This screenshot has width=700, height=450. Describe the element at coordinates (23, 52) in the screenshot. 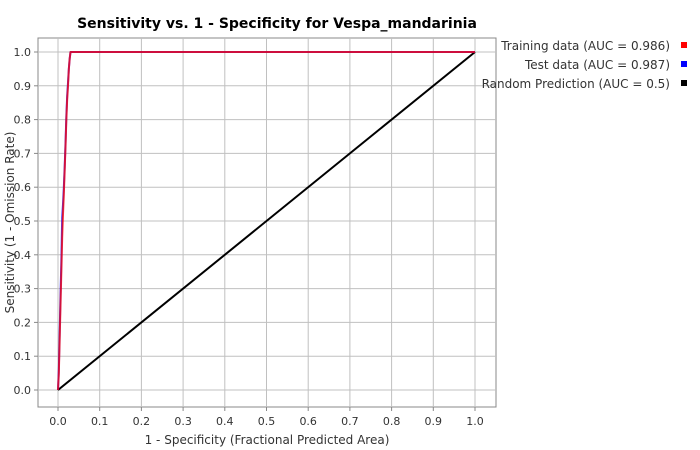

I see `y-tick-label: 1.0` at that location.